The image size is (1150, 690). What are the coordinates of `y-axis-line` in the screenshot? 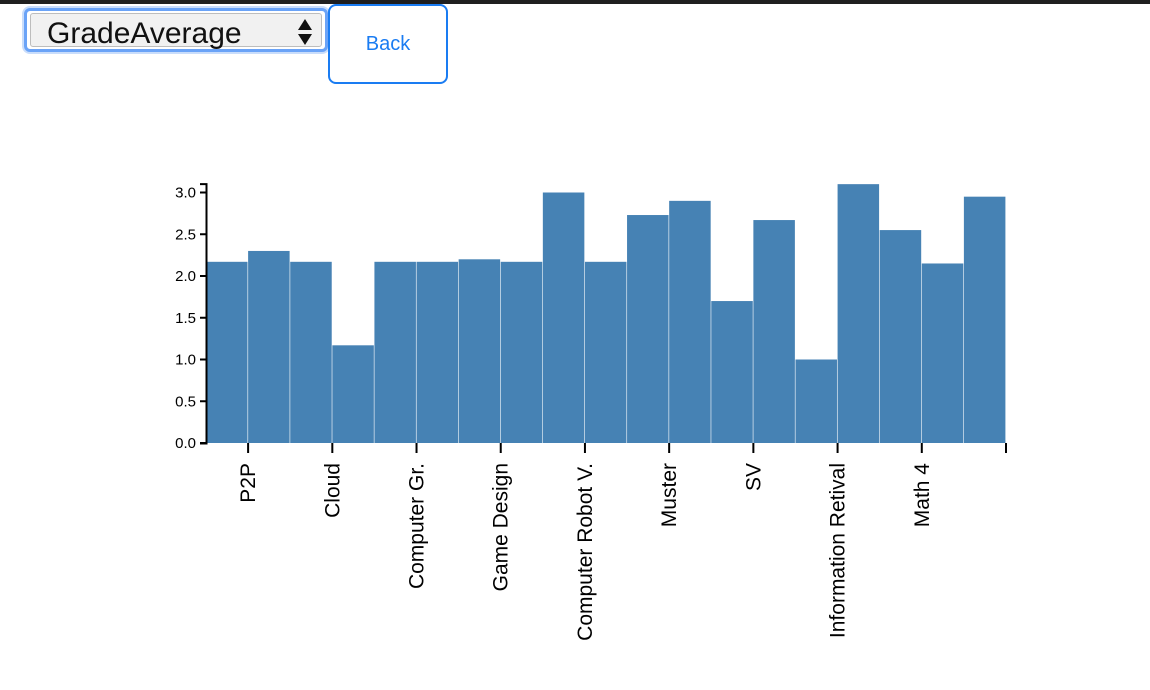 It's located at (204, 314).